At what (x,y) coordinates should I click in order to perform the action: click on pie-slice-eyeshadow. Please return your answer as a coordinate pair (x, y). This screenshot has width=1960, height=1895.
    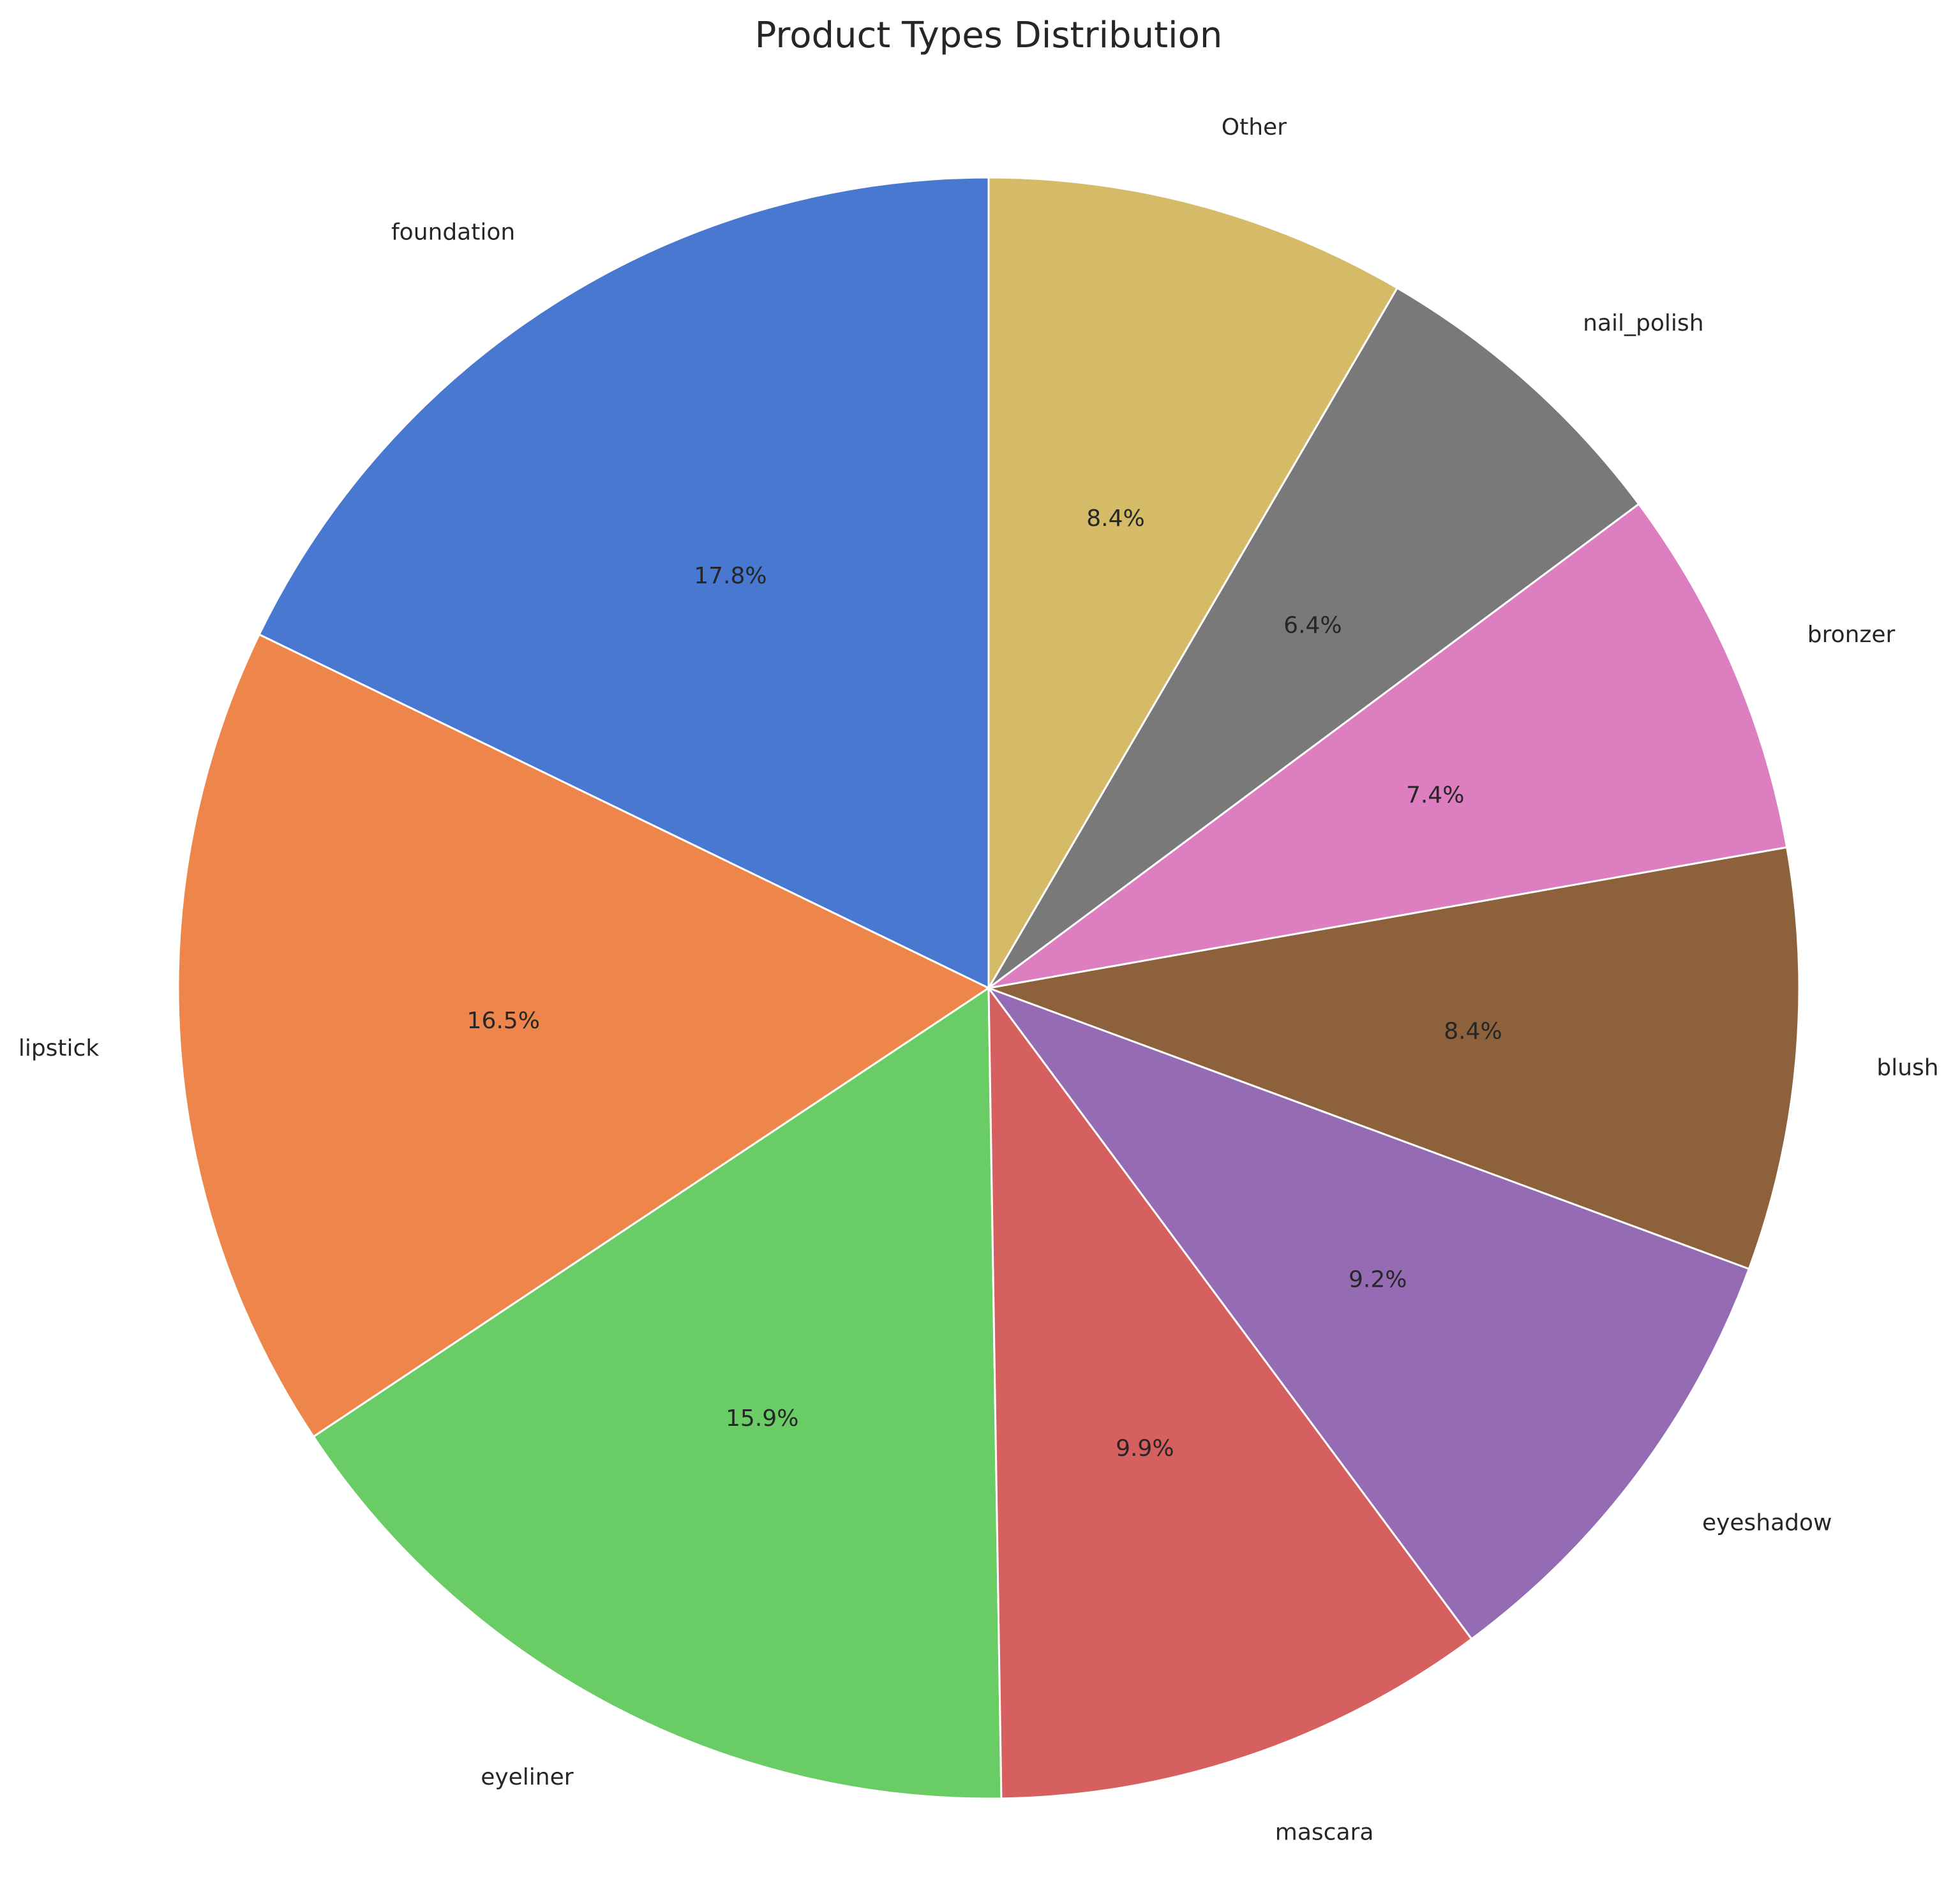
    Looking at the image, I should click on (1368, 1312).